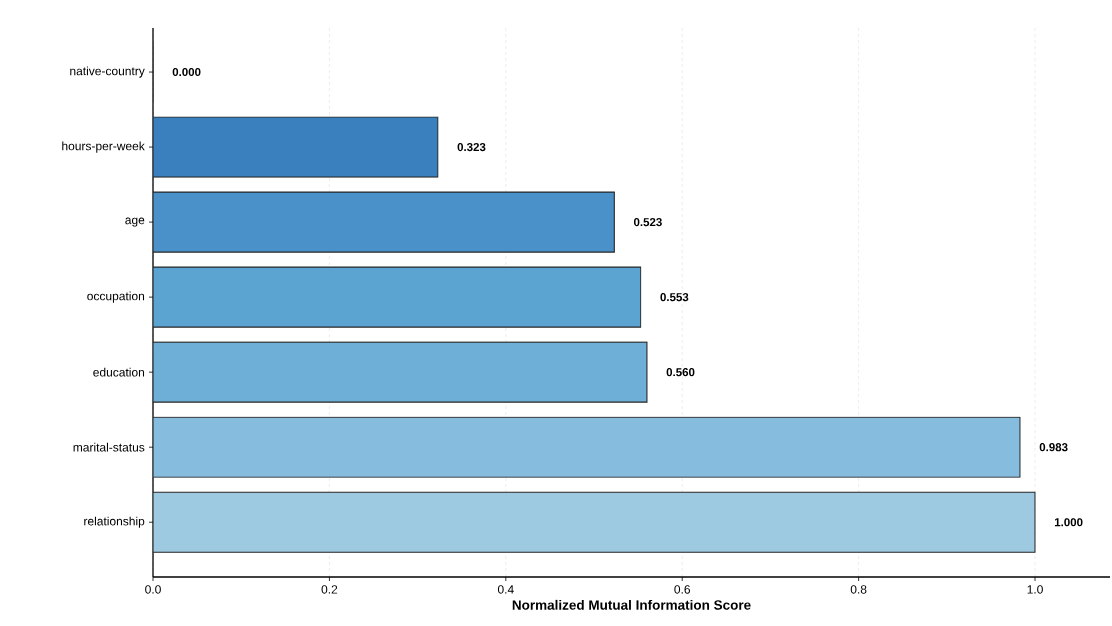 The height and width of the screenshot is (626, 1112). I want to click on x-tick-label: 0.2, so click(329, 589).